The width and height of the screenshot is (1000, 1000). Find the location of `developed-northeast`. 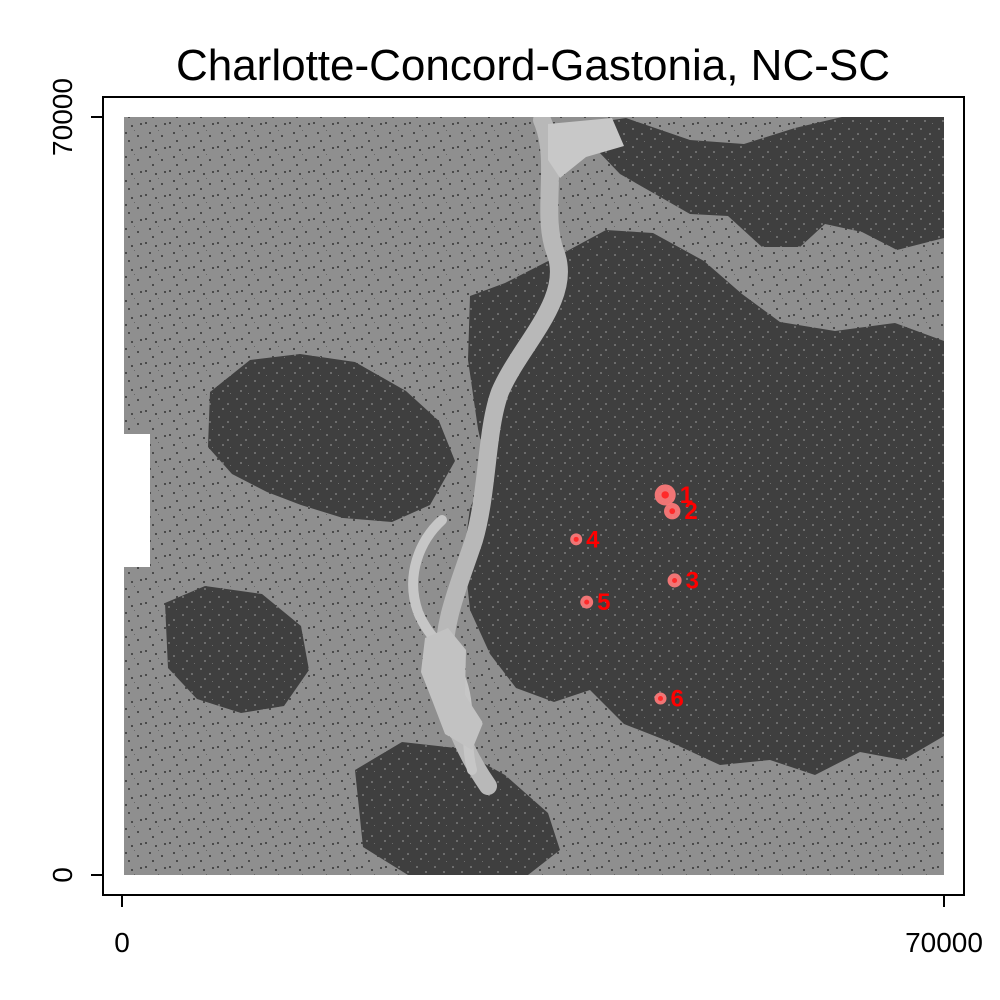

developed-northeast is located at coordinates (759, 183).